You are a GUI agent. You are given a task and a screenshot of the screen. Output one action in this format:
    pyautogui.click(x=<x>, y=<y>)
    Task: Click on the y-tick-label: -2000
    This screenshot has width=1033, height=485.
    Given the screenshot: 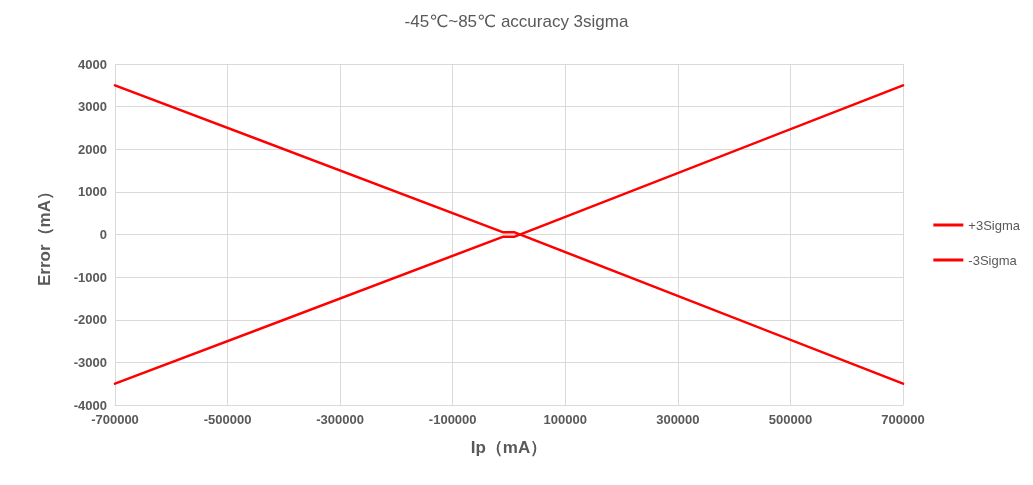 What is the action you would take?
    pyautogui.click(x=90, y=320)
    